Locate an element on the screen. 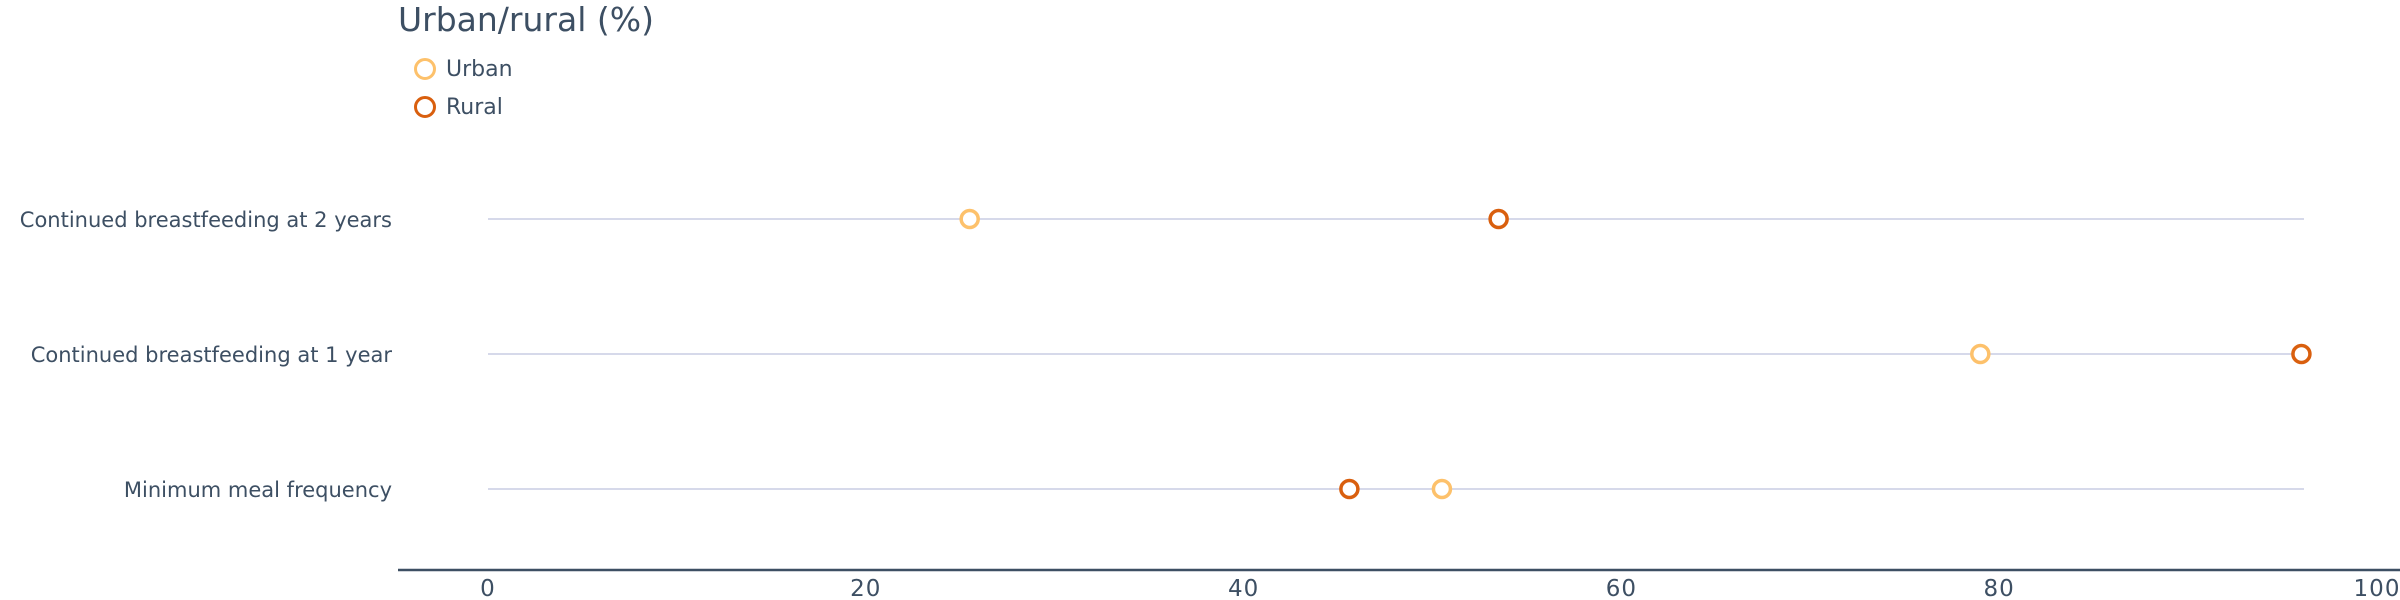 This screenshot has width=2400, height=600. x-tick-label: 40 is located at coordinates (1243, 588).